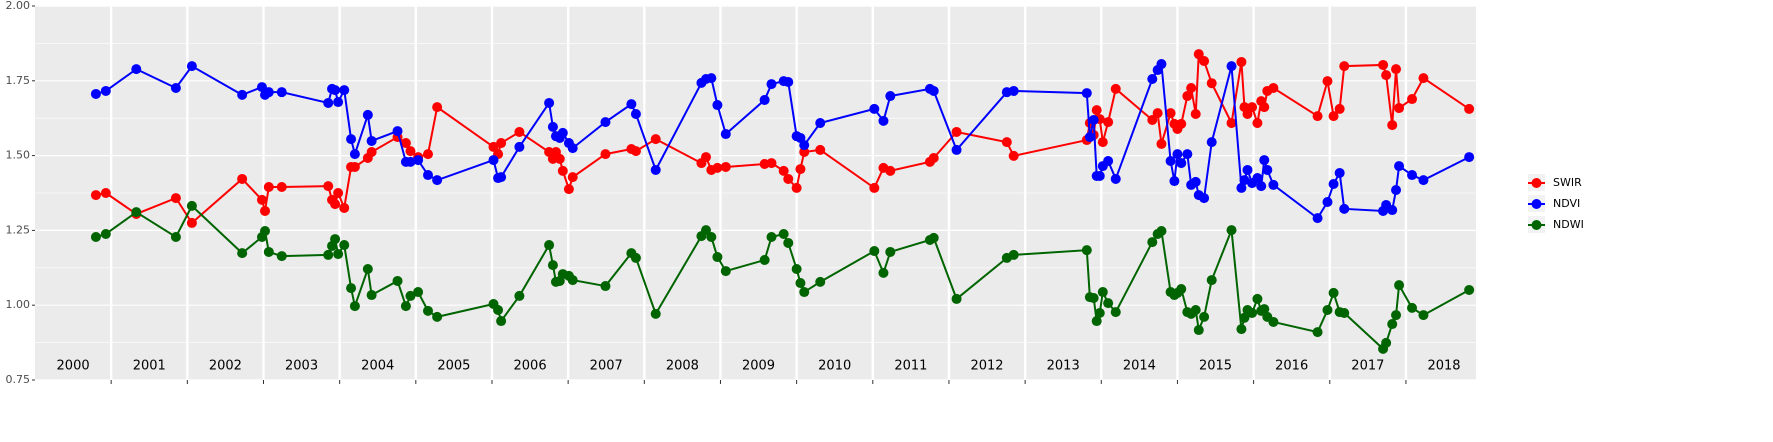 The width and height of the screenshot is (1773, 442). What do you see at coordinates (1367, 366) in the screenshot?
I see `year-label: 2017` at bounding box center [1367, 366].